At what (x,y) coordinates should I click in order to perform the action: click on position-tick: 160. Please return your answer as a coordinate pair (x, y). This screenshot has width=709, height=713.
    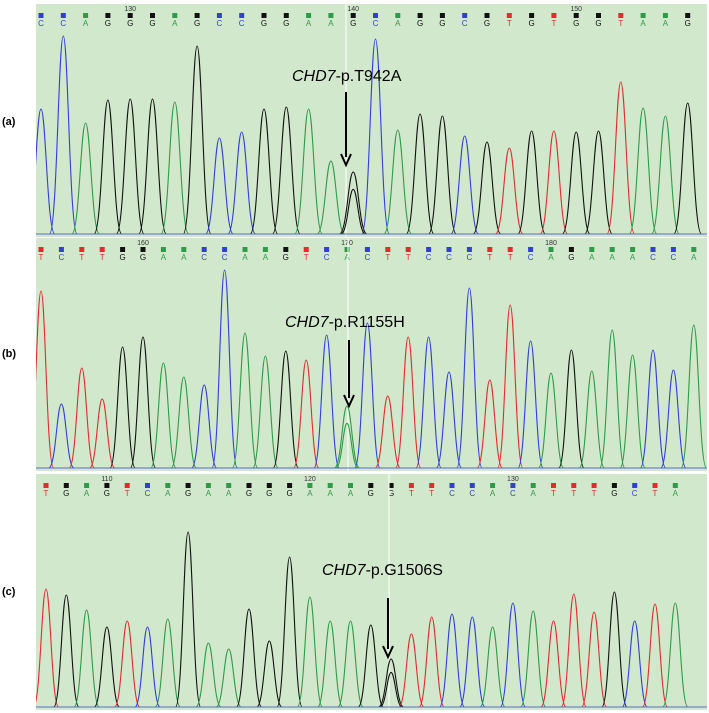
    Looking at the image, I should click on (143, 243).